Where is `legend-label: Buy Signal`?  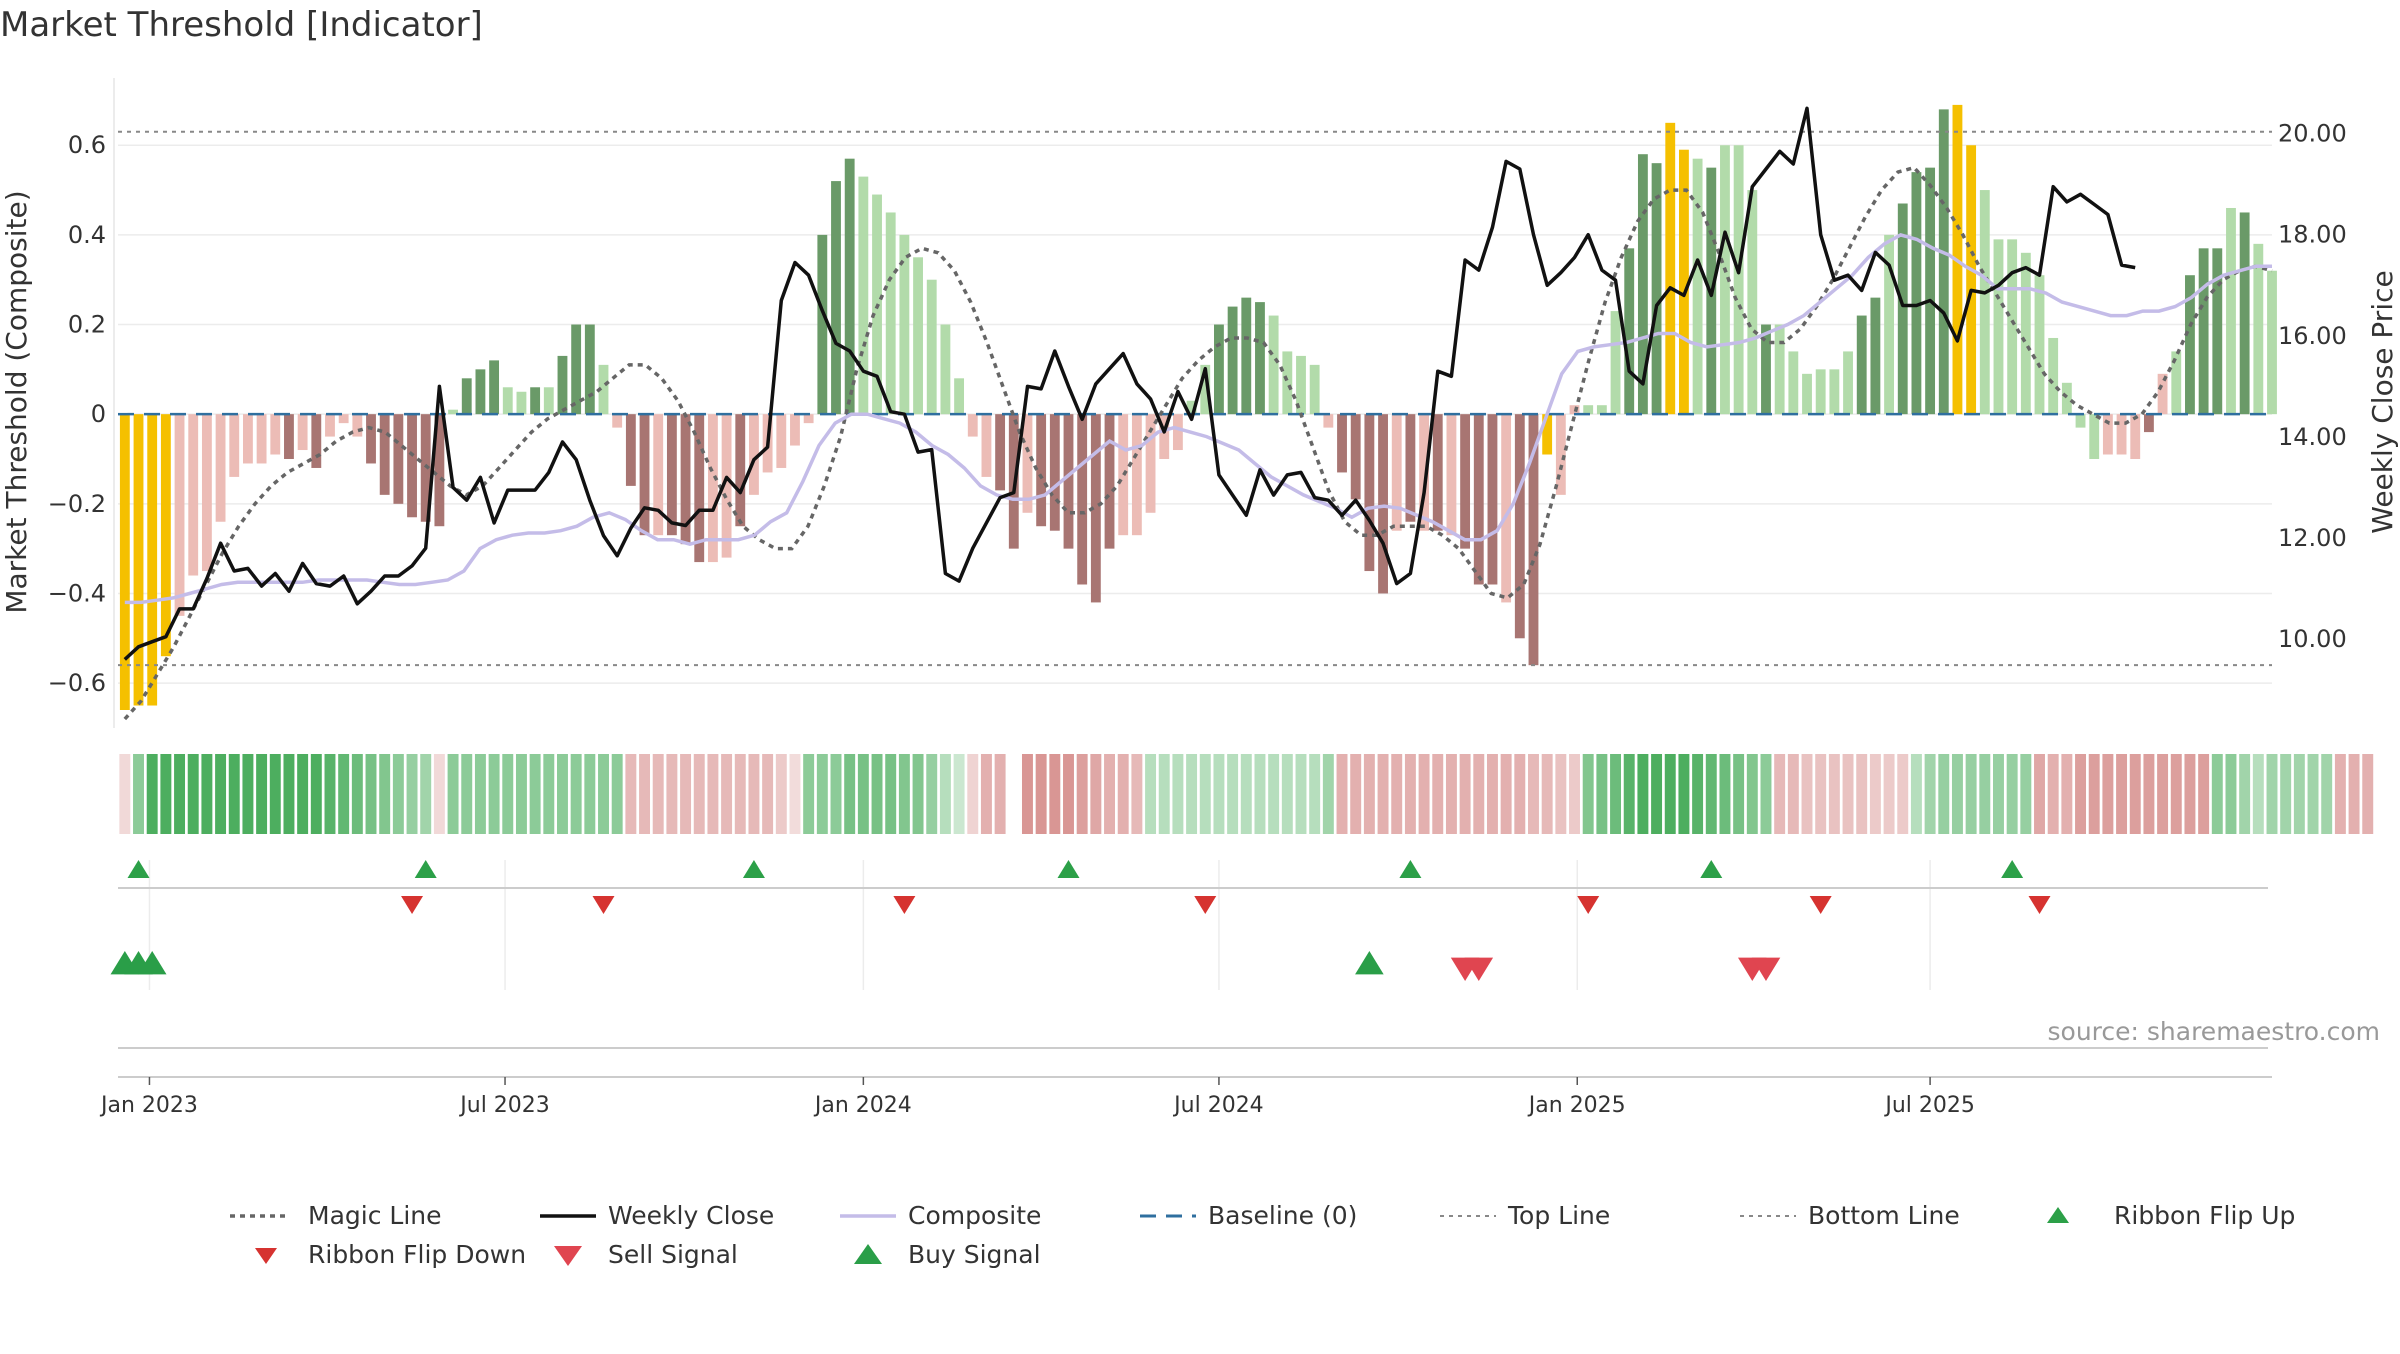
legend-label: Buy Signal is located at coordinates (974, 1254).